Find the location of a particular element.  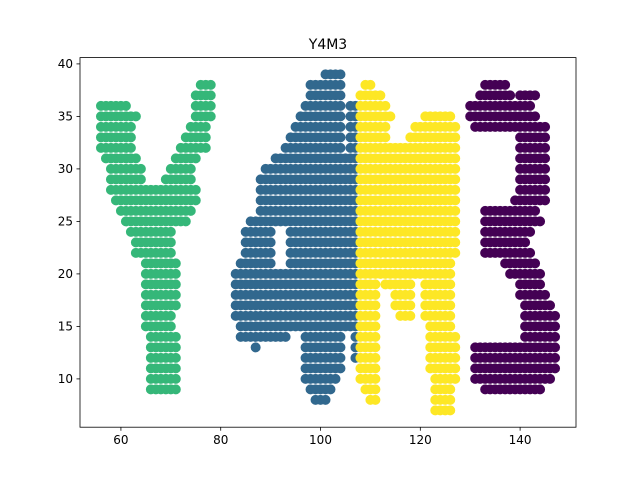

y-tick-label: 40 is located at coordinates (65, 64).